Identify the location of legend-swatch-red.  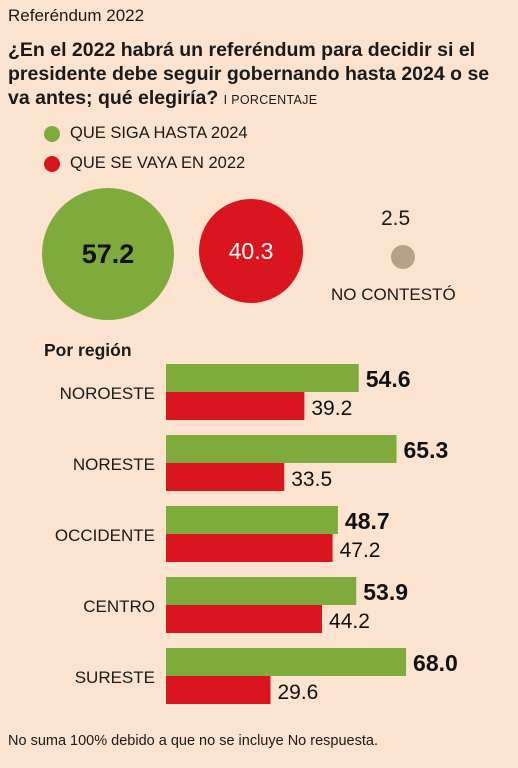
(52, 163).